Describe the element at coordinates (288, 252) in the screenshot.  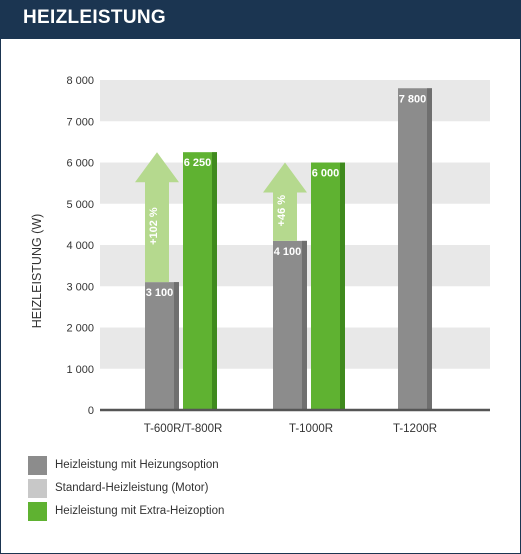
I see `data-label: 4 100` at that location.